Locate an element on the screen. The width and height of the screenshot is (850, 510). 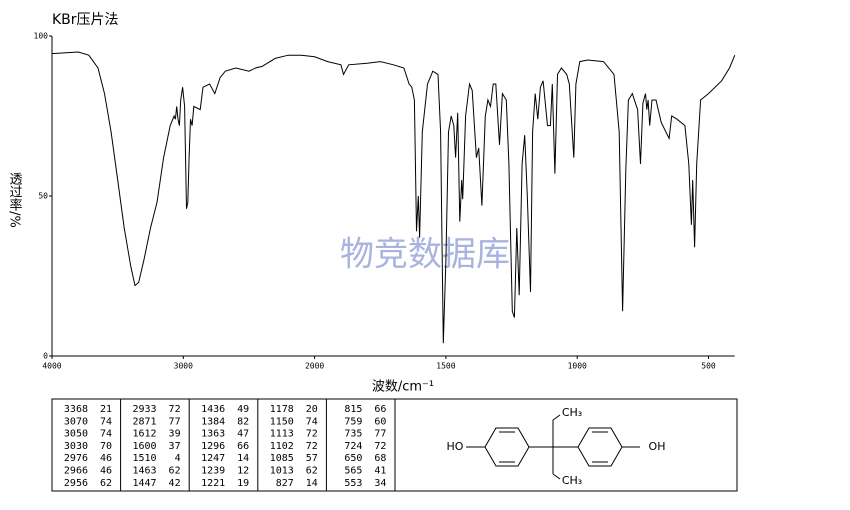
cell-transmittance: 12 is located at coordinates (243, 471).